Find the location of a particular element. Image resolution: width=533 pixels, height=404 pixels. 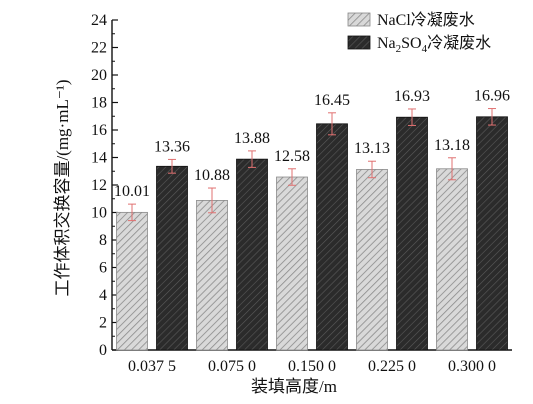

x-tick-label: 0.037 5 is located at coordinates (152, 366).